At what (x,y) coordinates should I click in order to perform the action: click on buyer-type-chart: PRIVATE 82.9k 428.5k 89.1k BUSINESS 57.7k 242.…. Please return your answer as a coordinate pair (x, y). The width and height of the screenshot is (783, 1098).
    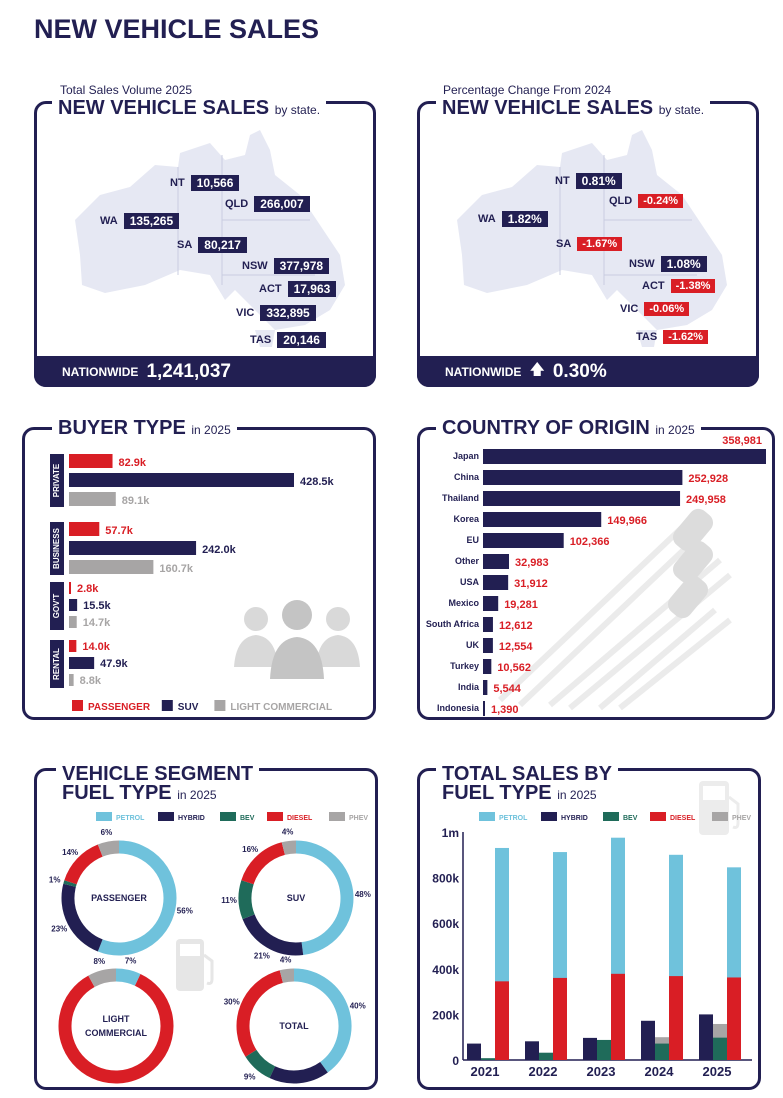
    Looking at the image, I should click on (192, 583).